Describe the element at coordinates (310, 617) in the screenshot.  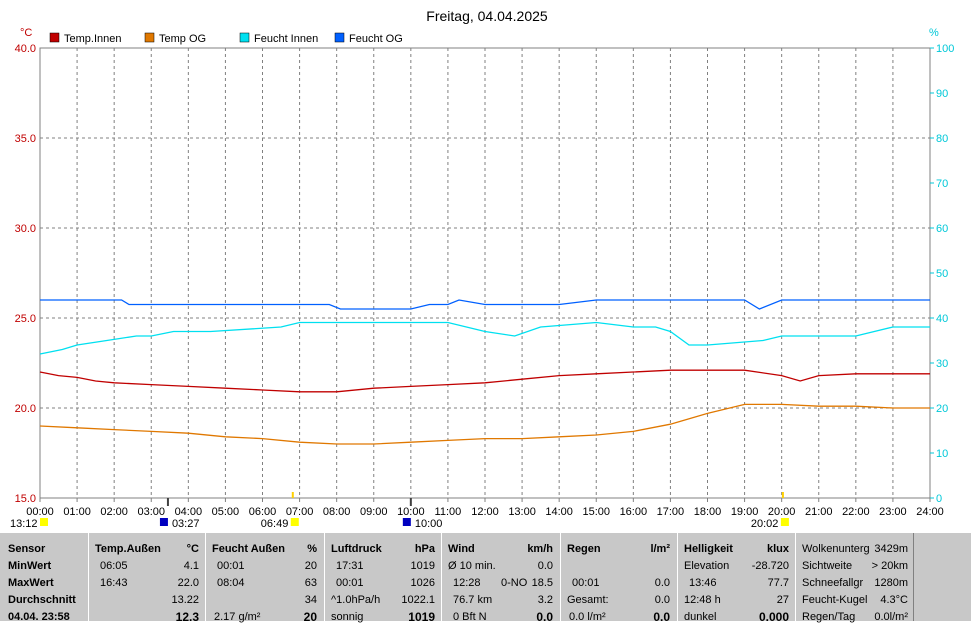
I see `humidity-current-value: 20` at that location.